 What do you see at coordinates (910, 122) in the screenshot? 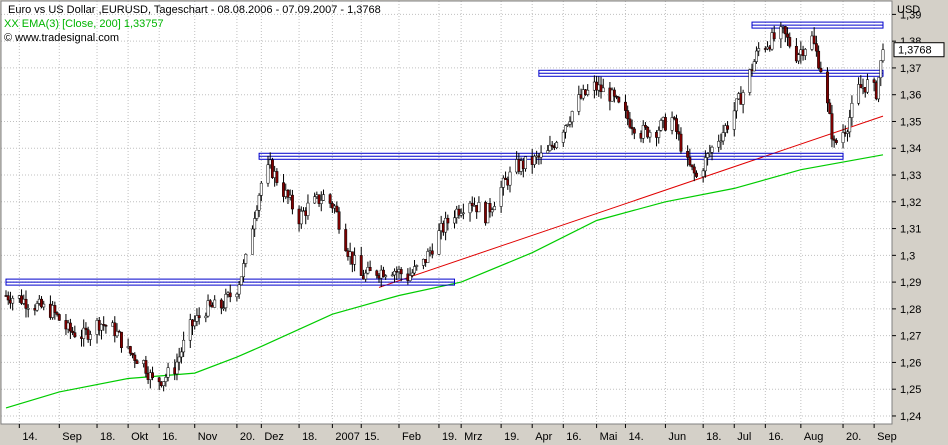
I see `y-tick-label: 1,35` at bounding box center [910, 122].